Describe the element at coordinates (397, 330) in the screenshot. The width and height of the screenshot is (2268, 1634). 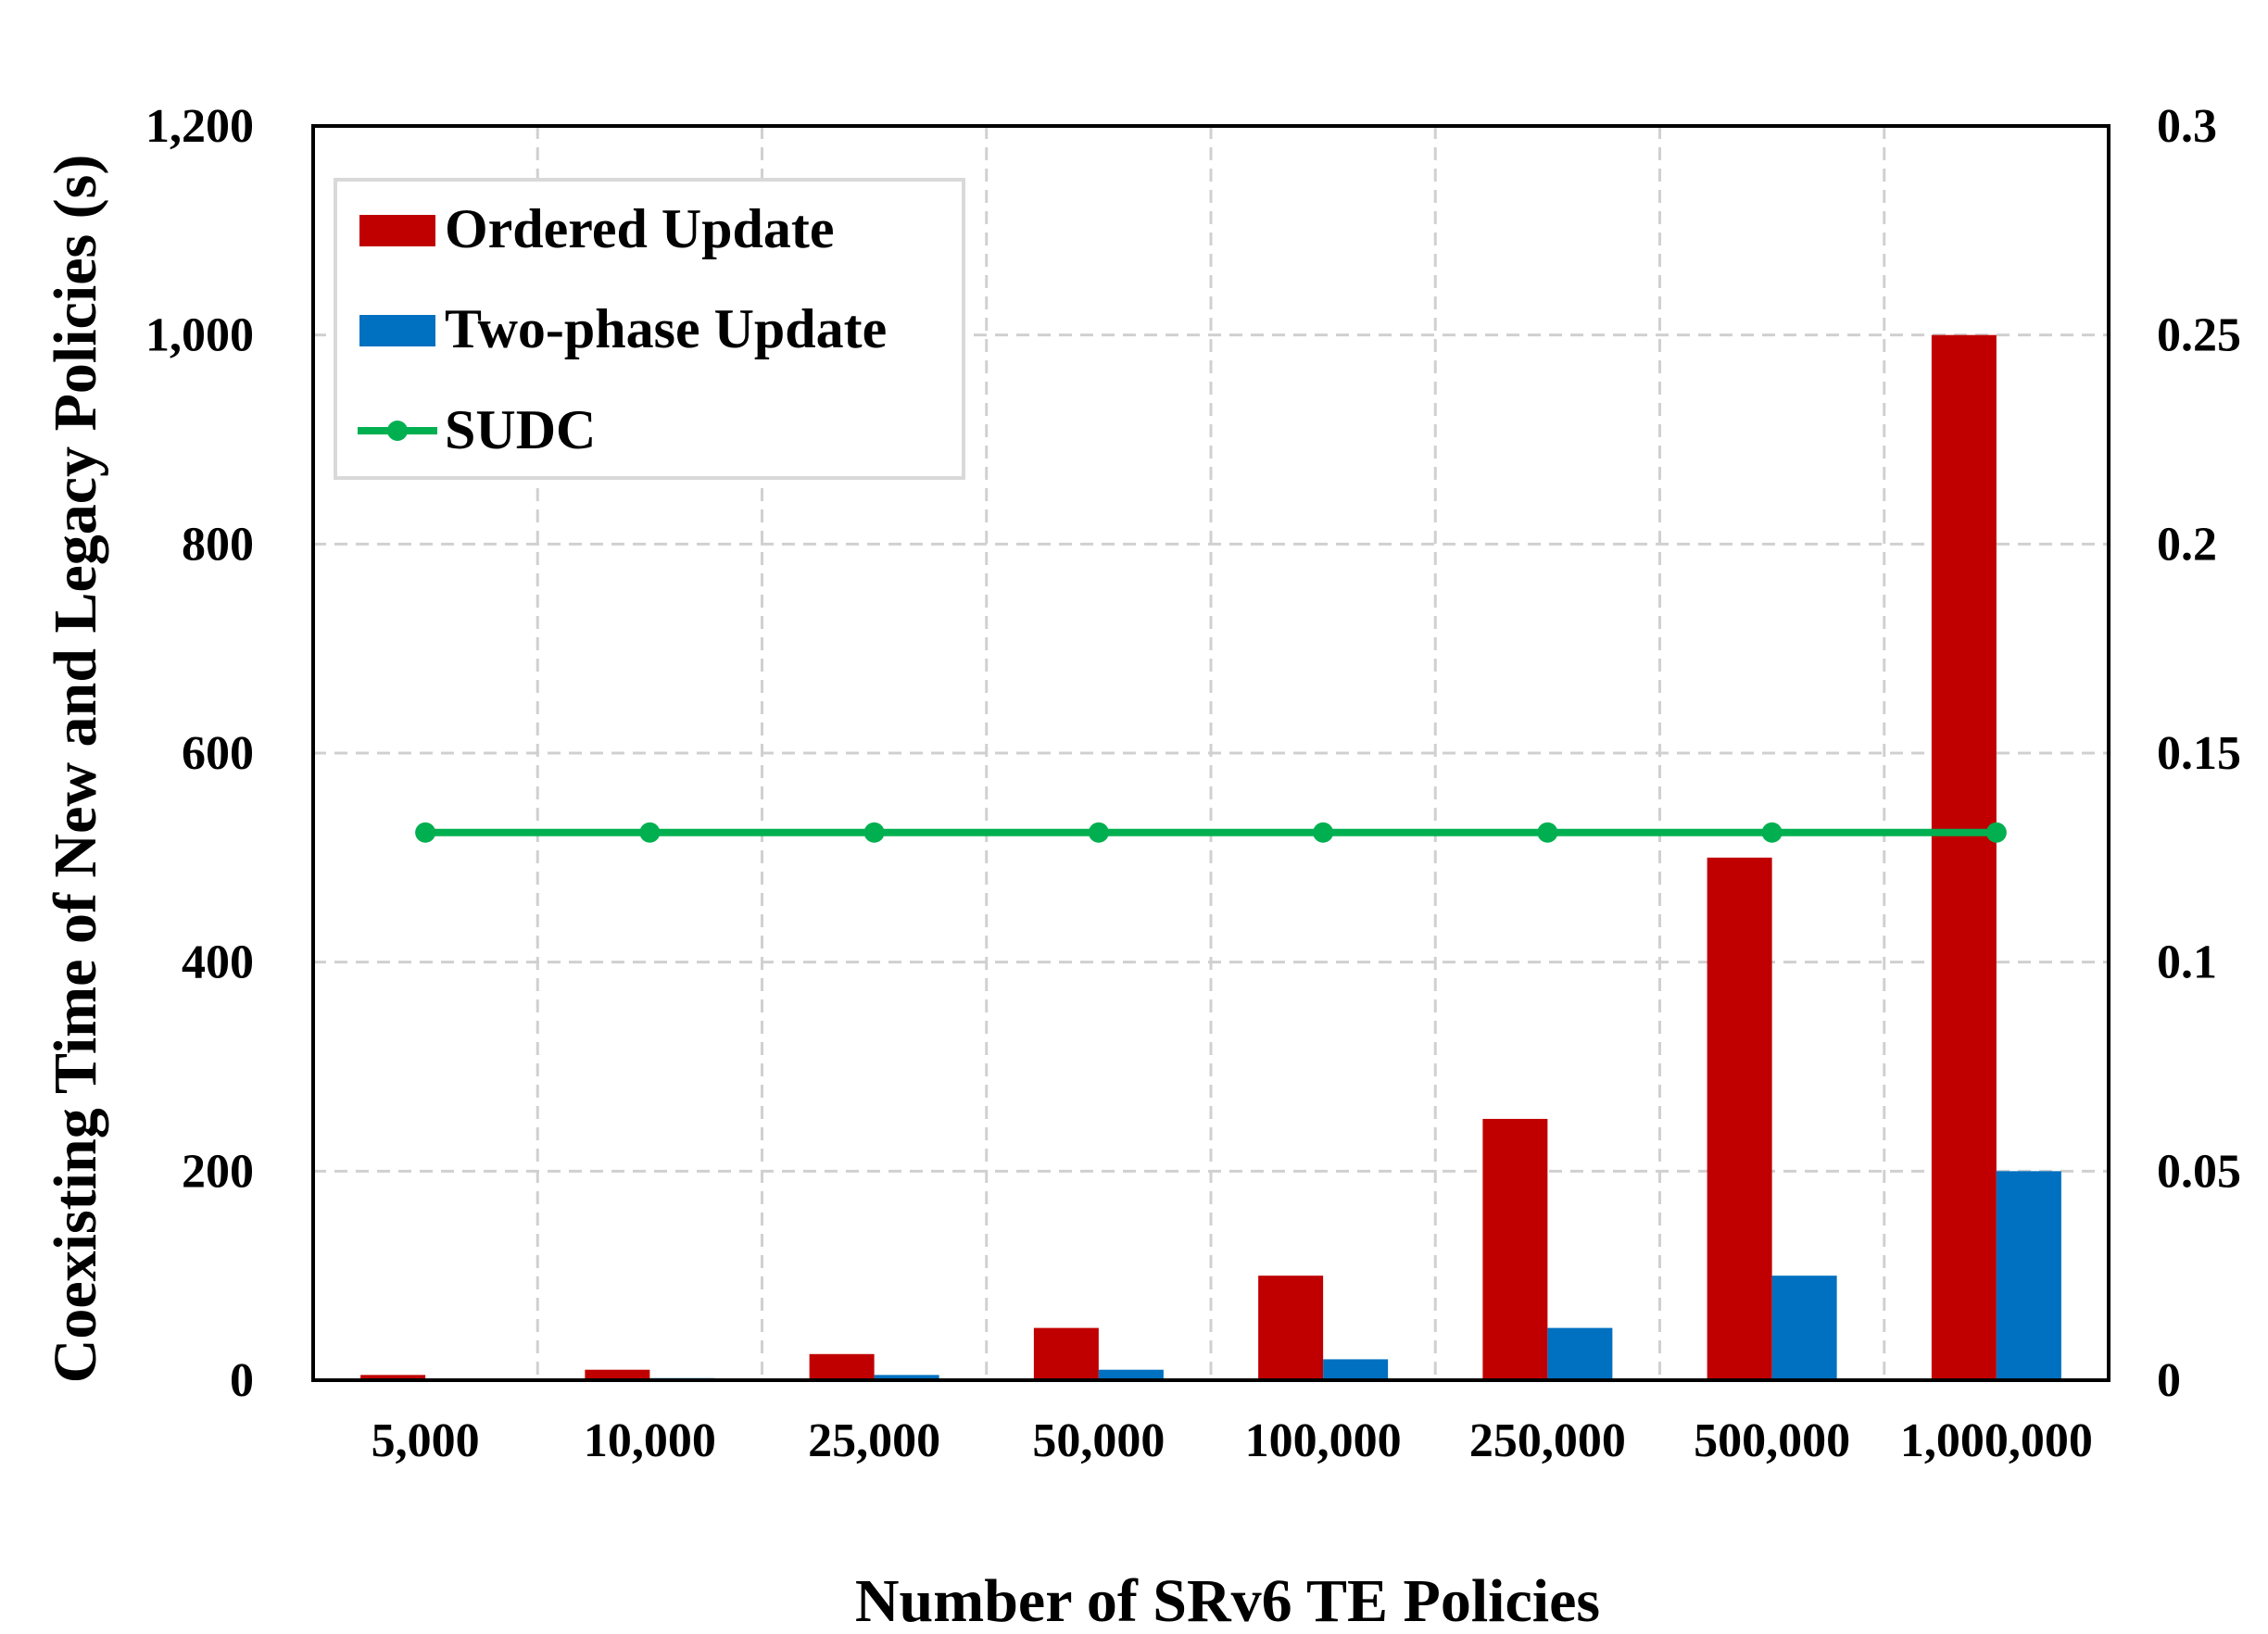
I see `legend-swatch-two-phase-update` at that location.